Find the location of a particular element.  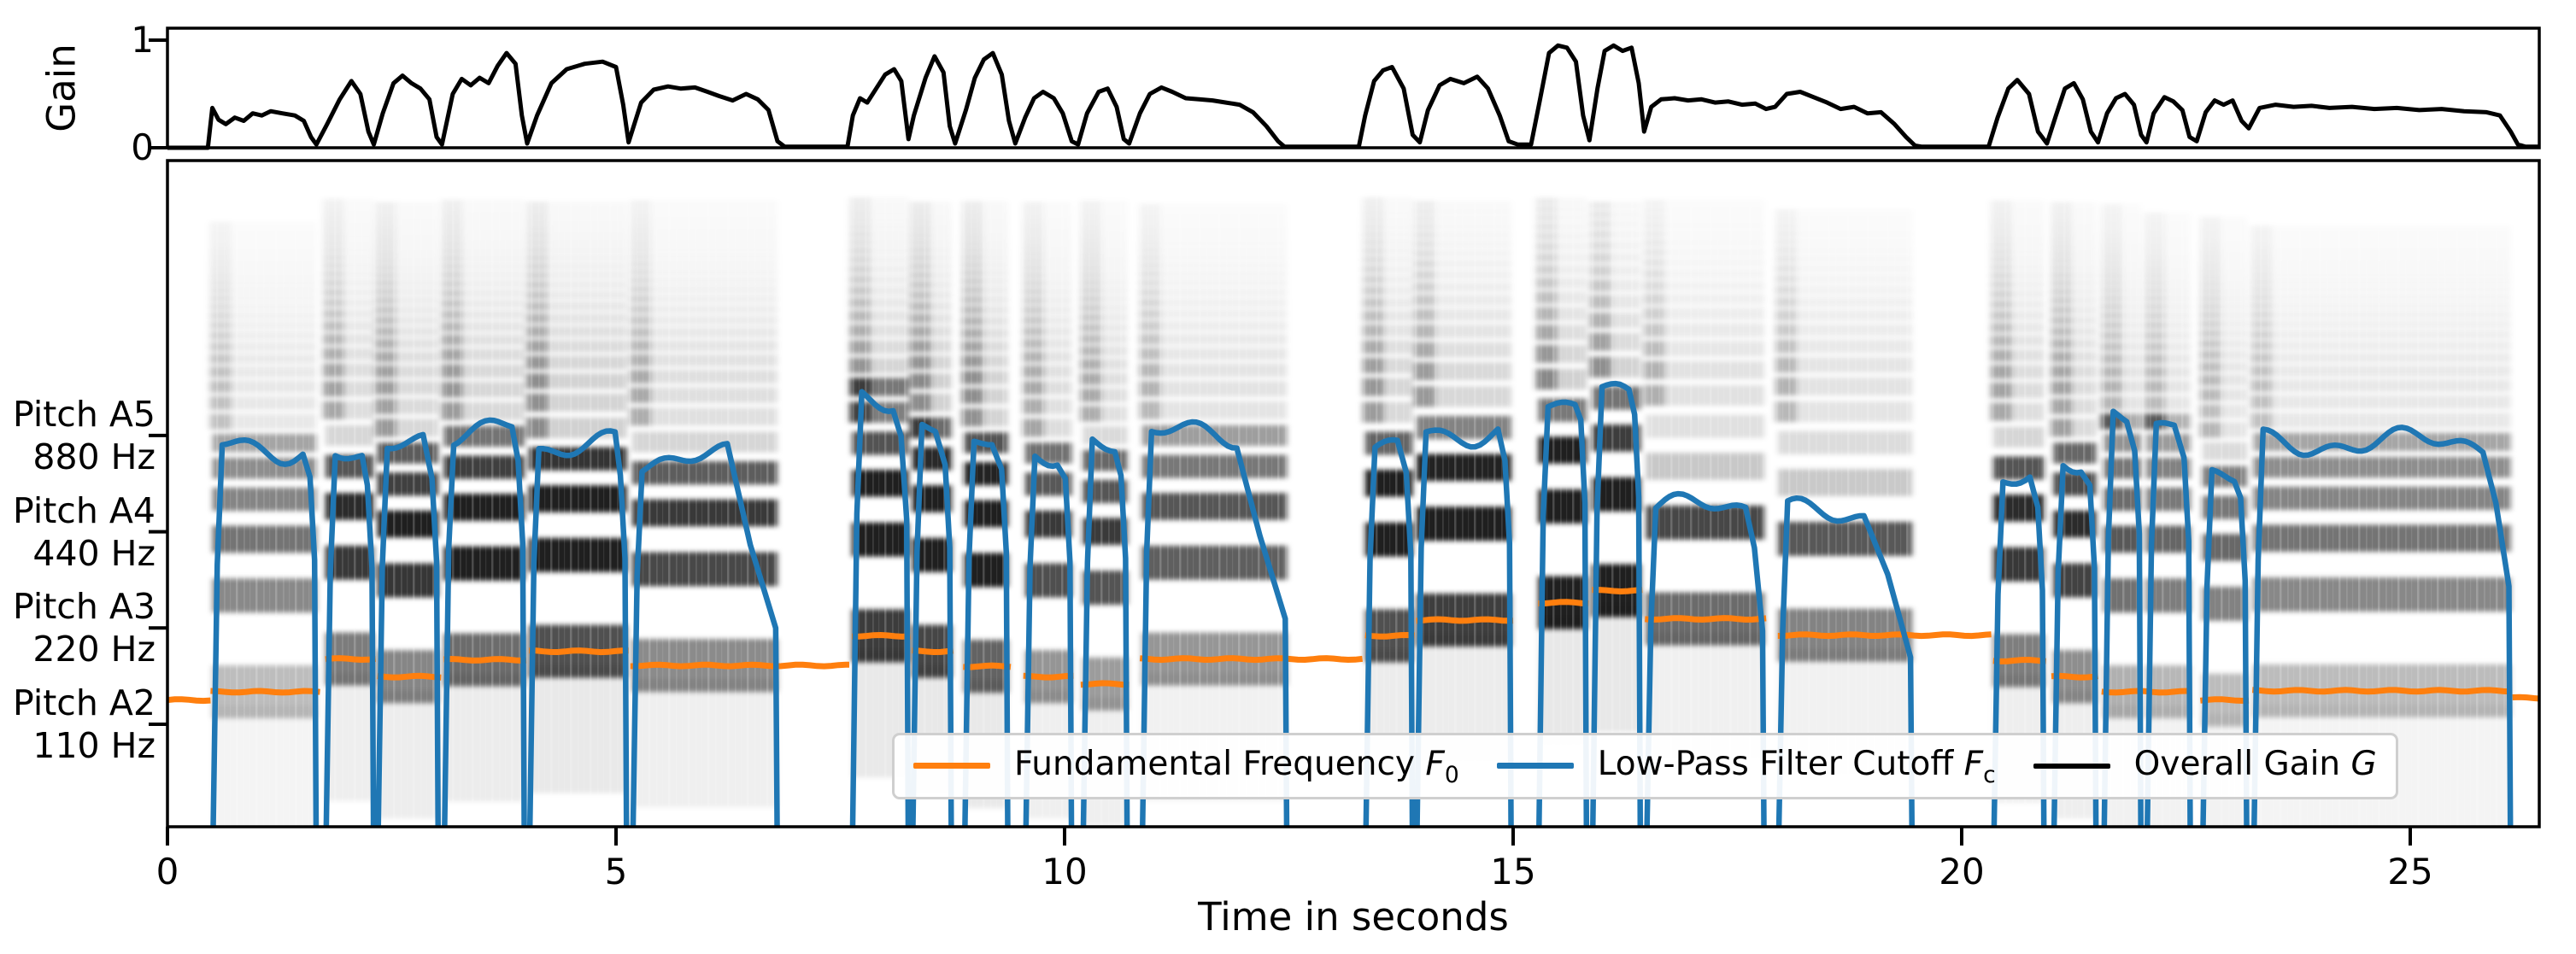

gain-line-sample is located at coordinates (2071, 766).